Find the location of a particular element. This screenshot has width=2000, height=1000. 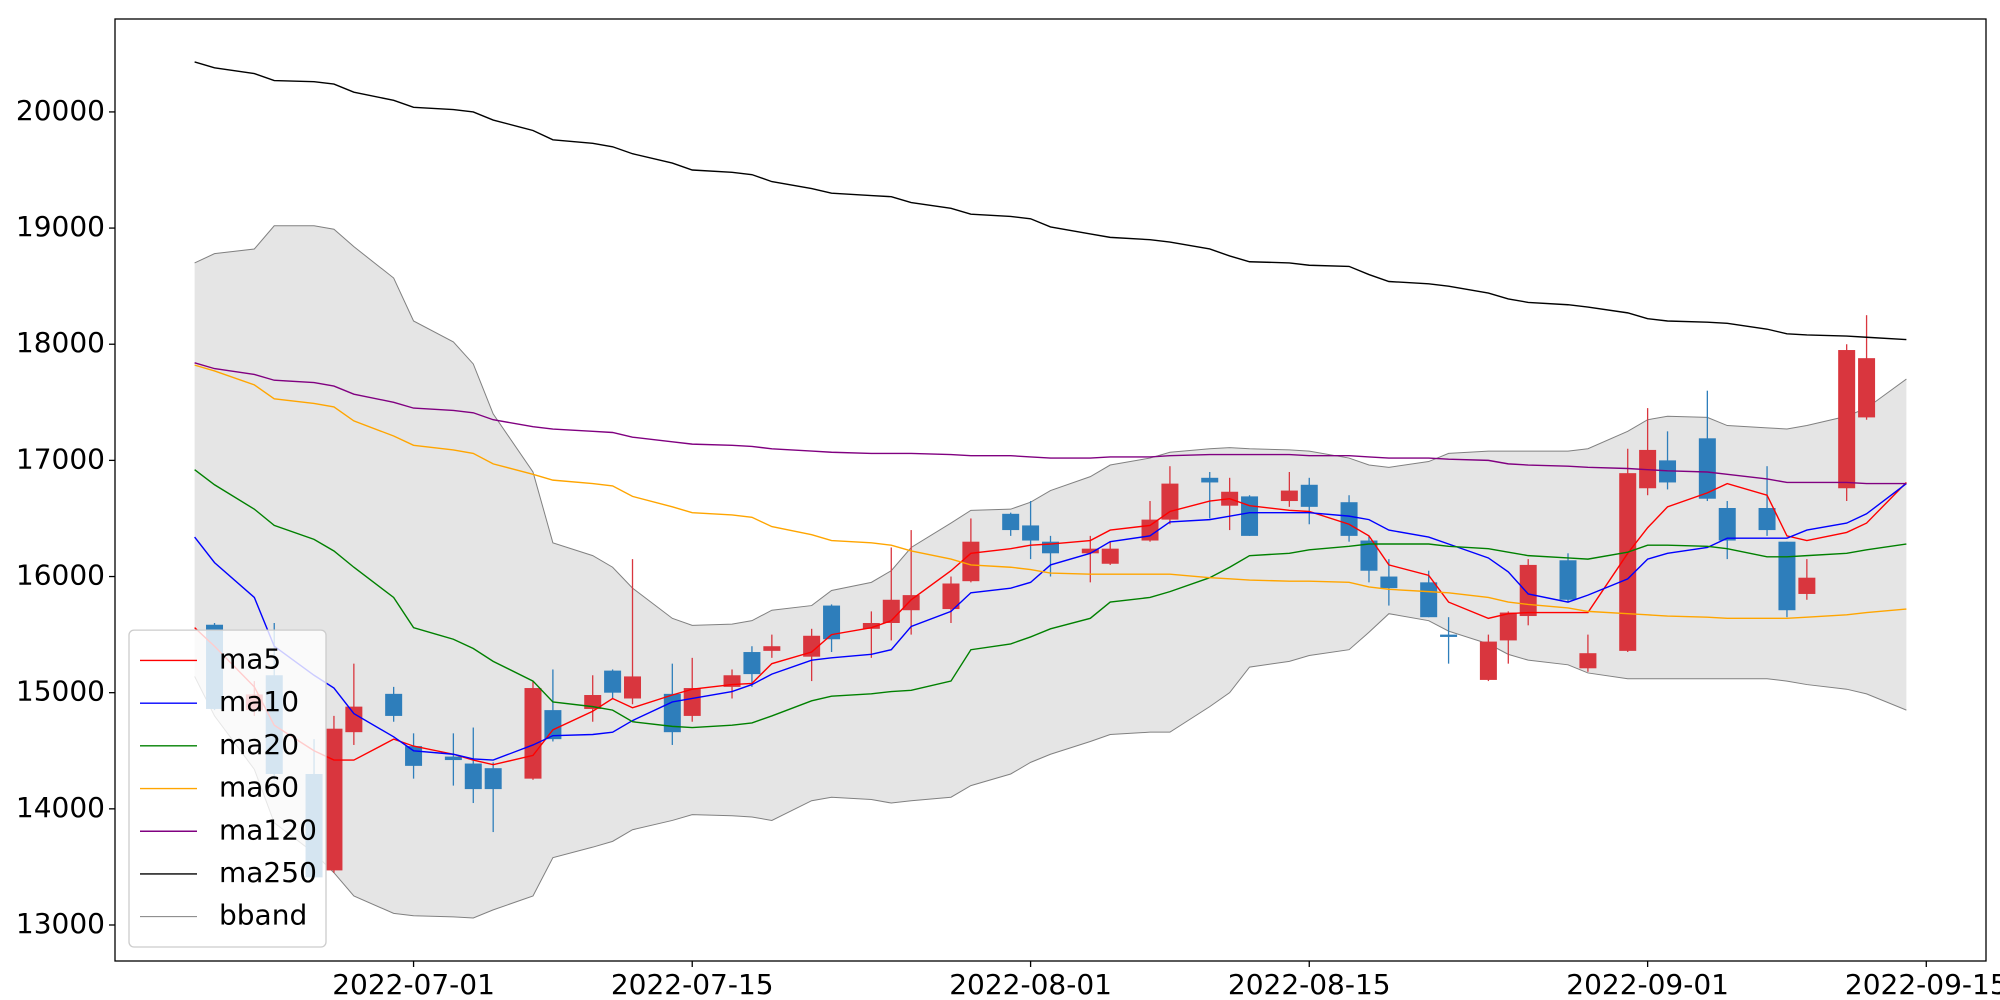

legend-label: ma10 is located at coordinates (259, 701).